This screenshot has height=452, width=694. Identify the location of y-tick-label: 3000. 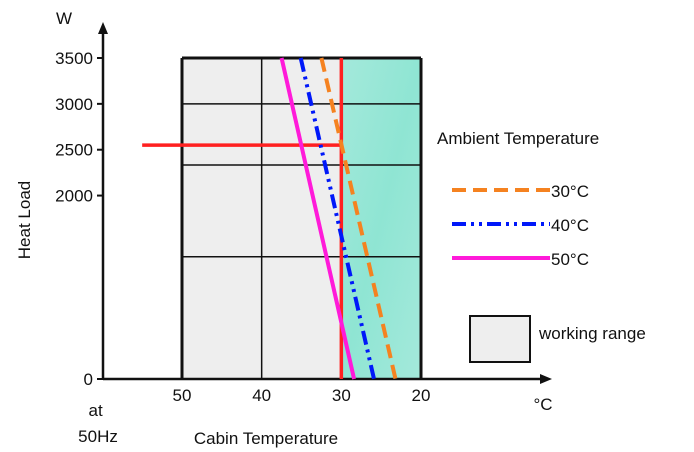
(74, 104).